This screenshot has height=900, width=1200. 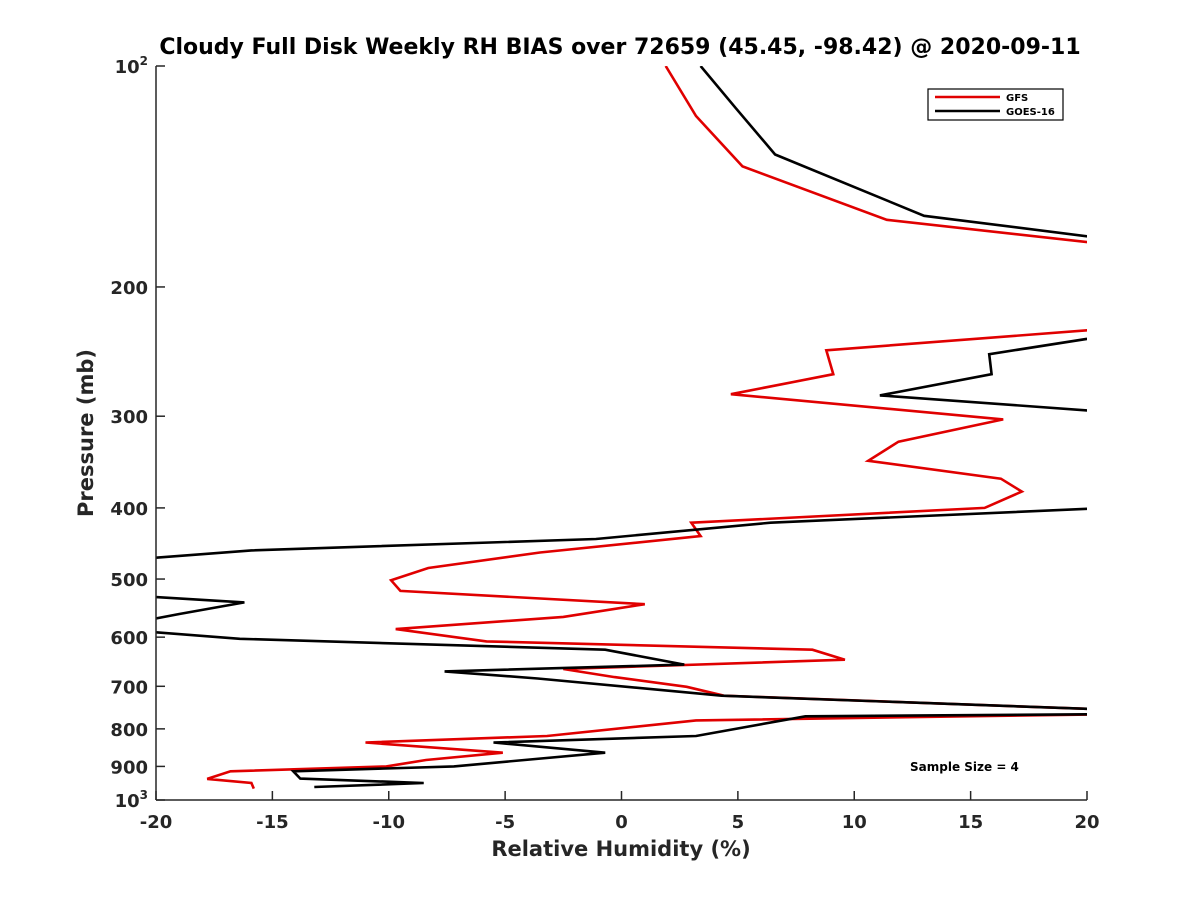 I want to click on legend-label-goes16: GOES-16, so click(x=1030, y=112).